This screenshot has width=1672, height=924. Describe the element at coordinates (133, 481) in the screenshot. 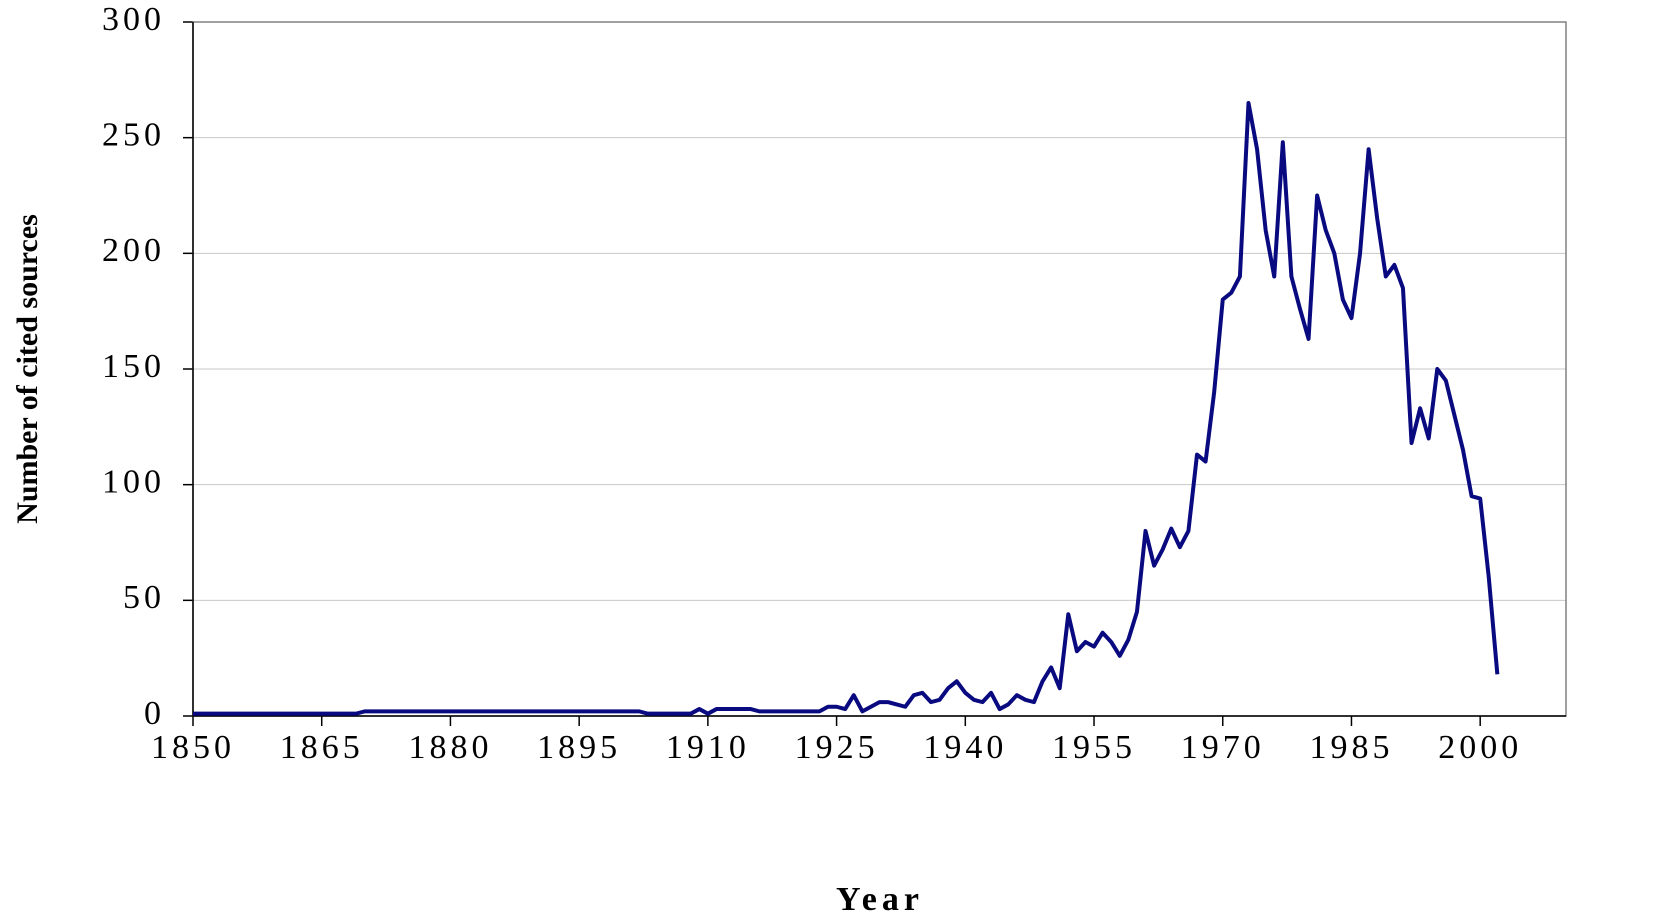

I see `y-tick-label: 100` at that location.